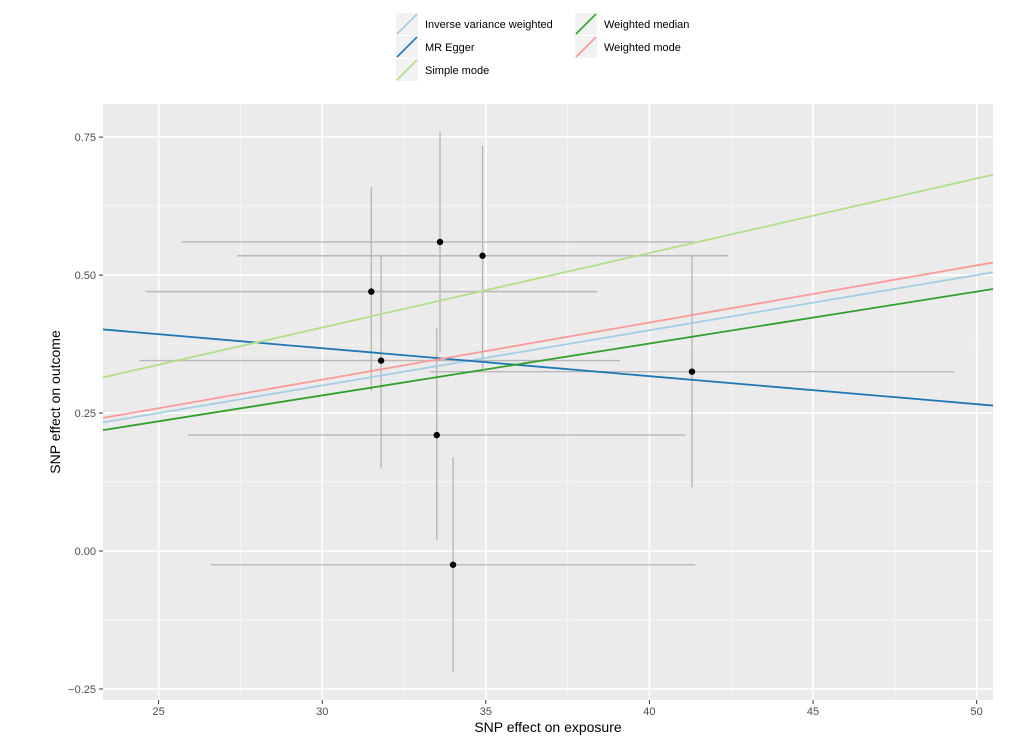 This screenshot has height=746, width=1024. Describe the element at coordinates (486, 712) in the screenshot. I see `x-tick-label: 35` at that location.